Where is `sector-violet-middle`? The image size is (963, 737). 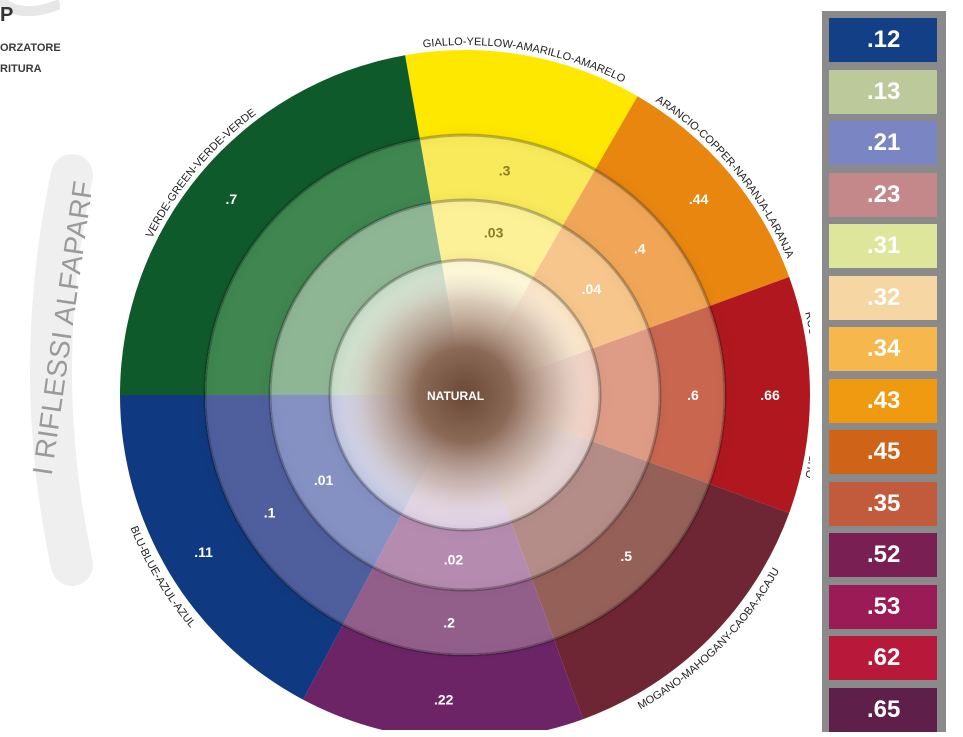 sector-violet-middle is located at coordinates (448, 611).